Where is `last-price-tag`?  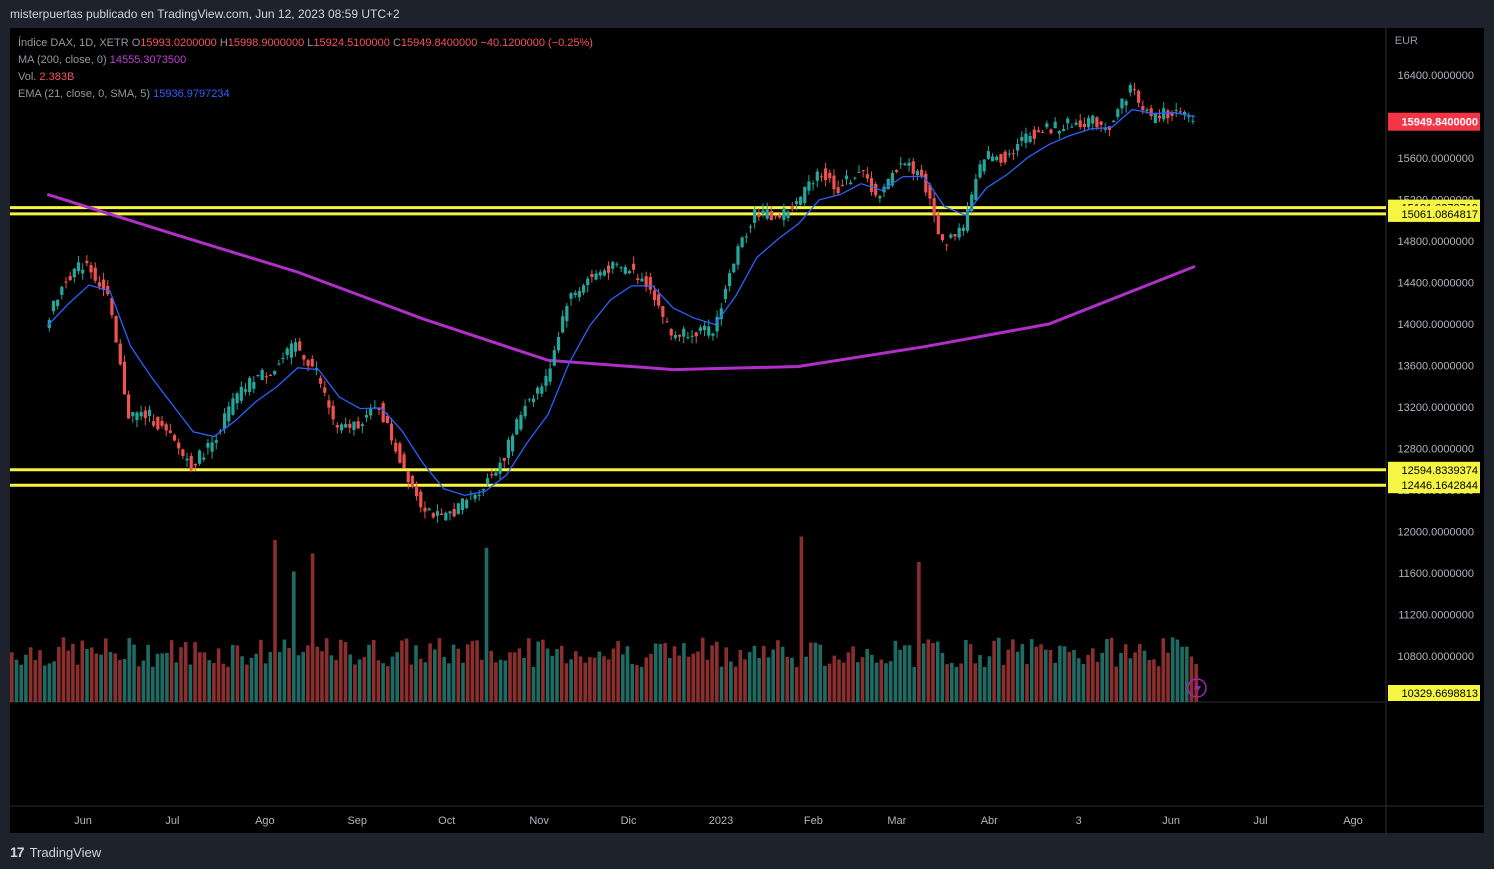
last-price-tag is located at coordinates (1434, 121).